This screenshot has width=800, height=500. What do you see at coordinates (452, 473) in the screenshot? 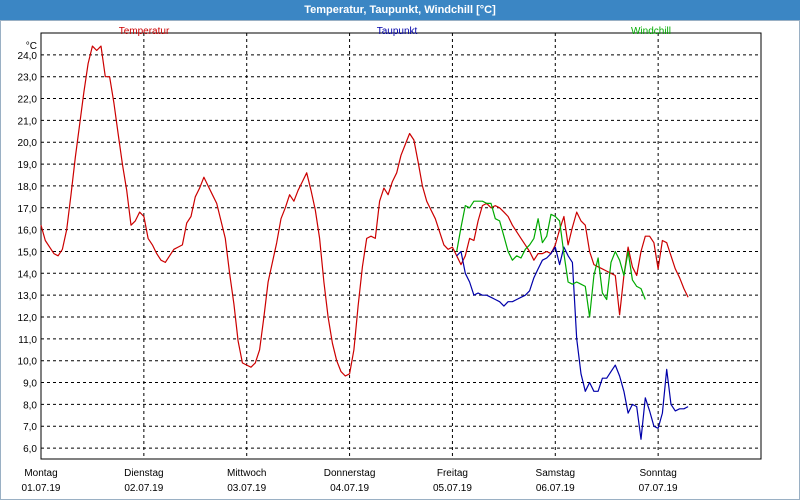
I see `x-tick-day-label: Freitag` at bounding box center [452, 473].